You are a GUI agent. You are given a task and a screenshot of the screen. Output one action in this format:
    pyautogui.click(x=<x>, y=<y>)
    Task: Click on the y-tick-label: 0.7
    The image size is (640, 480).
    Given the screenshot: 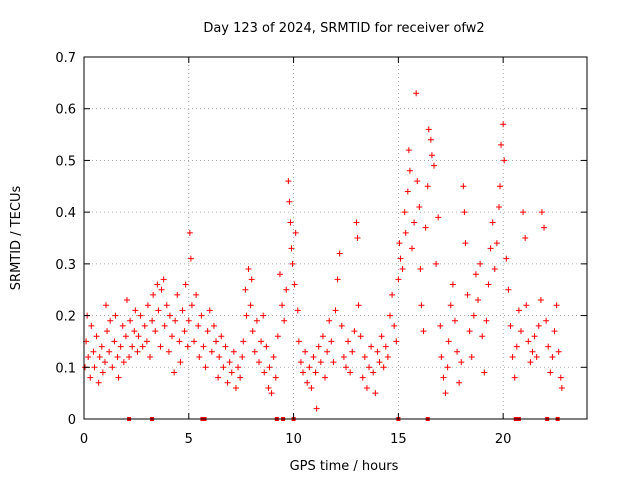 What is the action you would take?
    pyautogui.click(x=65, y=58)
    